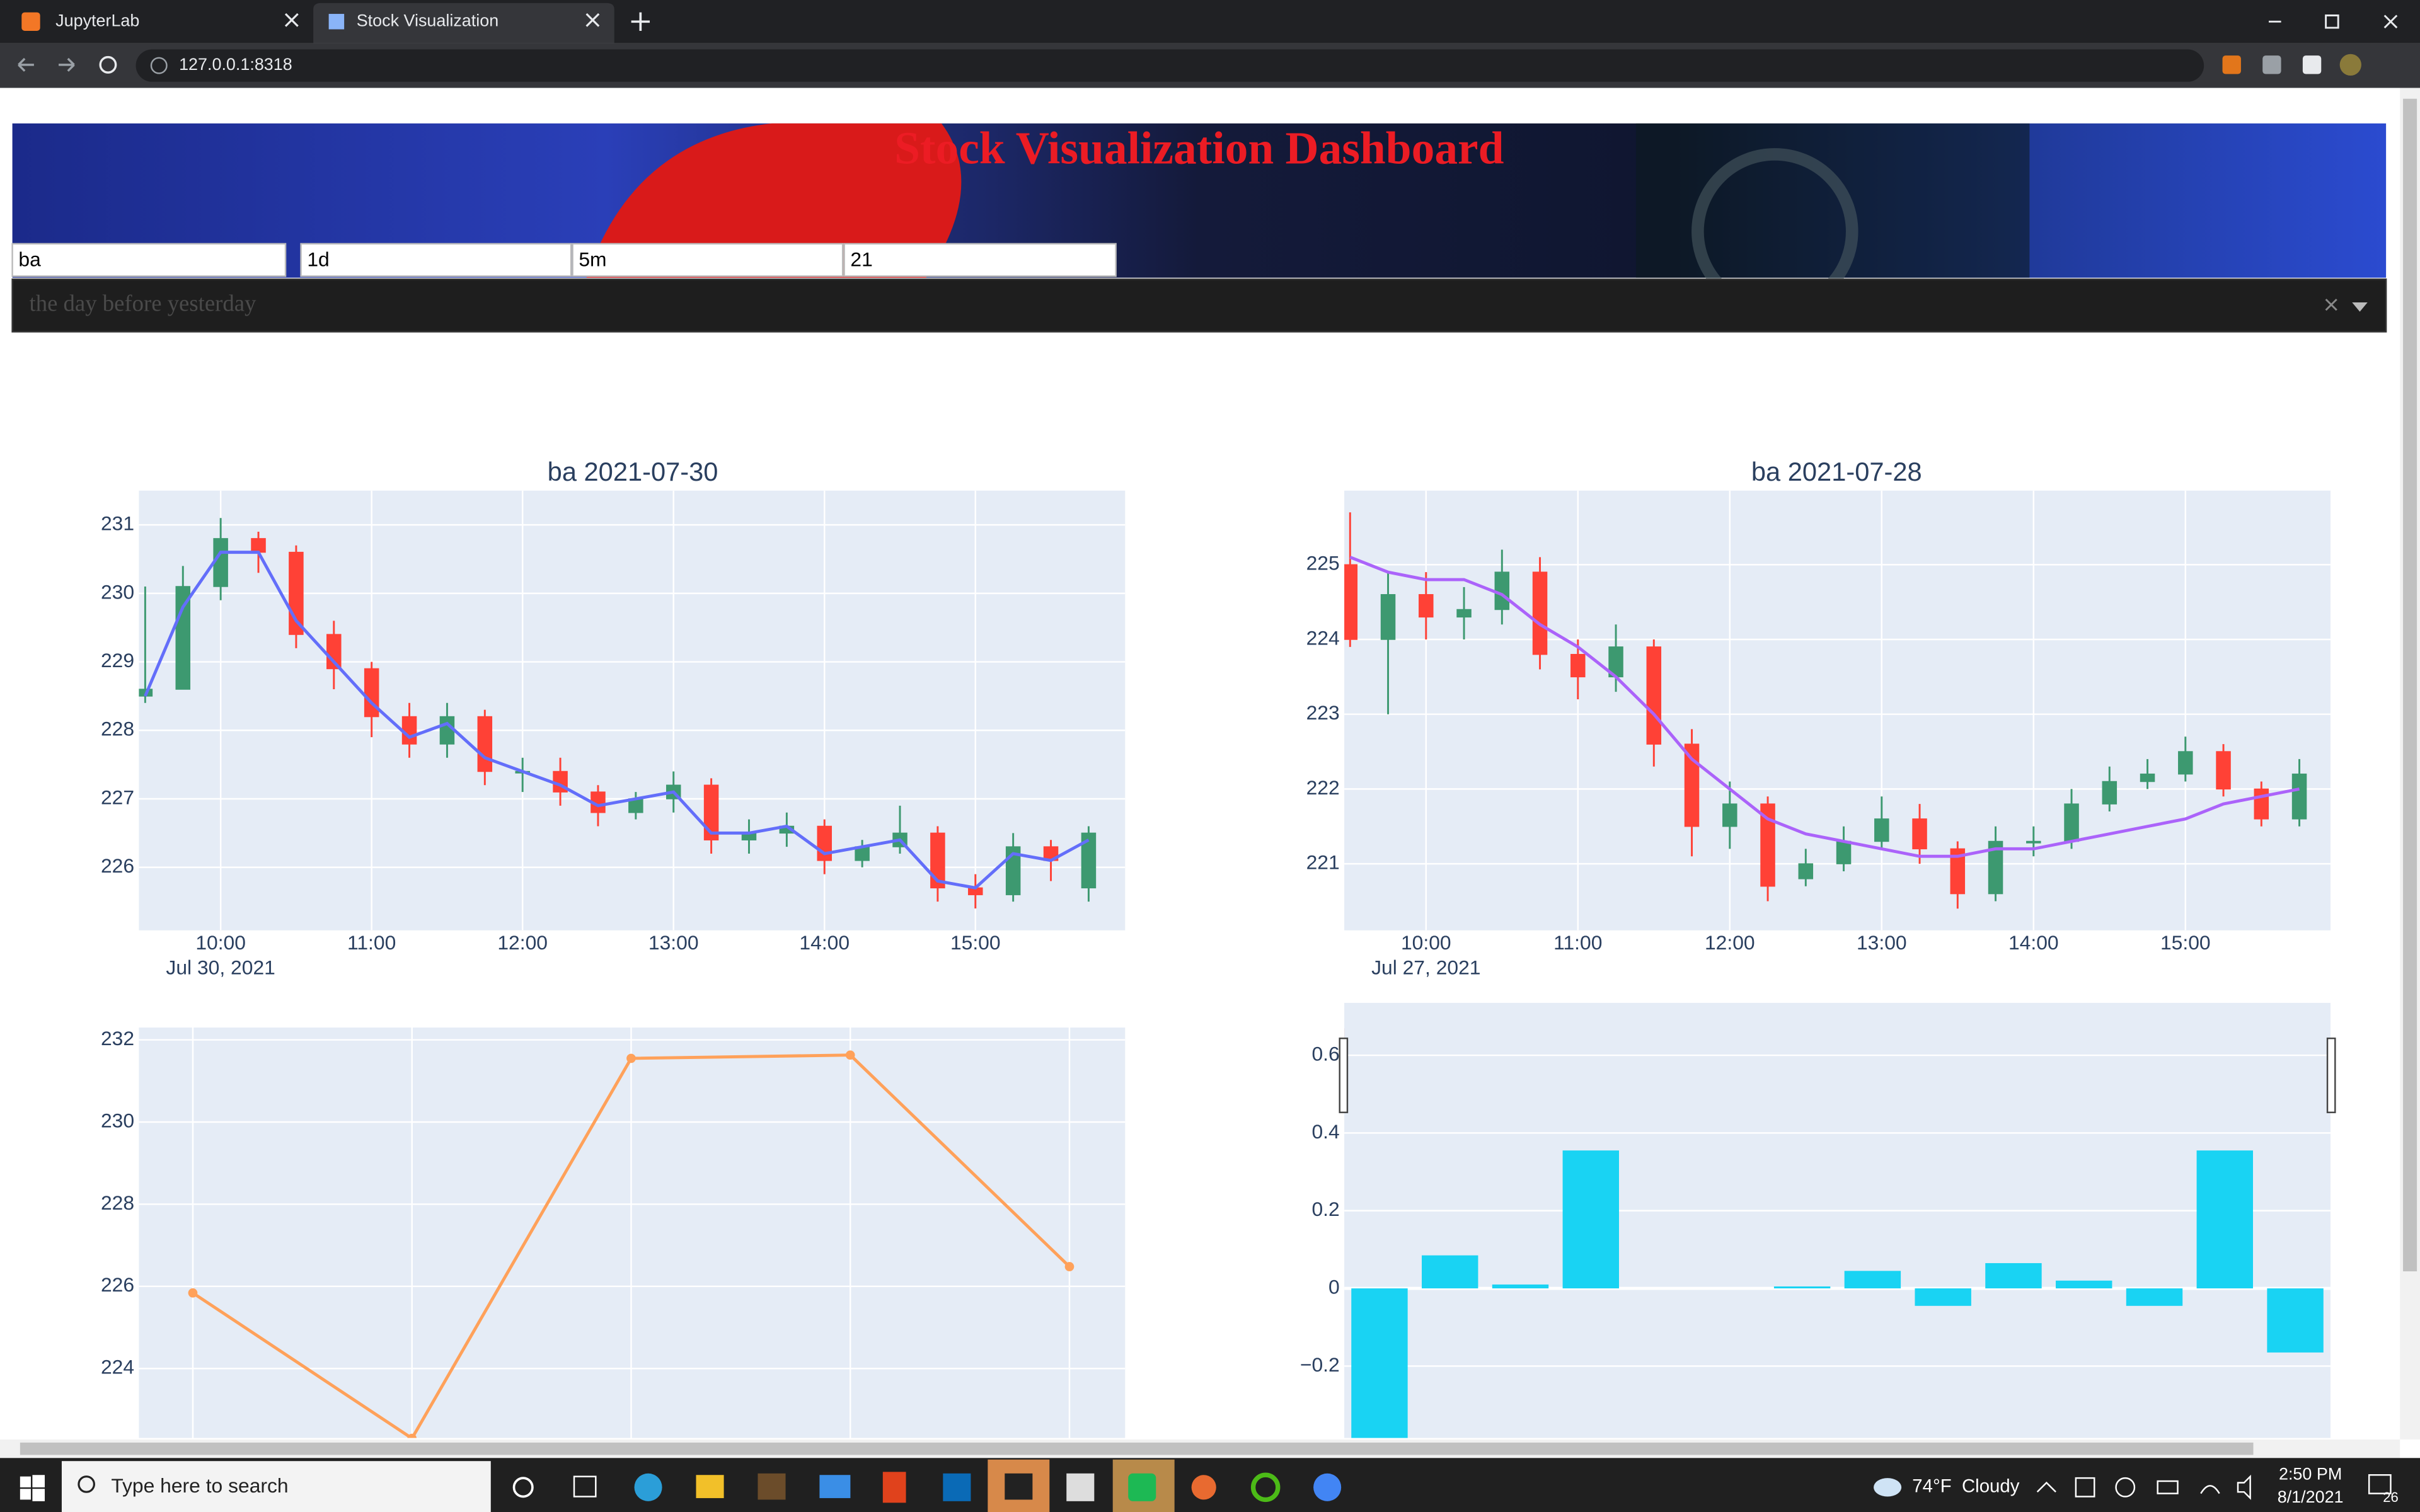  I want to click on x-tick-label: 10:00, so click(1426, 942).